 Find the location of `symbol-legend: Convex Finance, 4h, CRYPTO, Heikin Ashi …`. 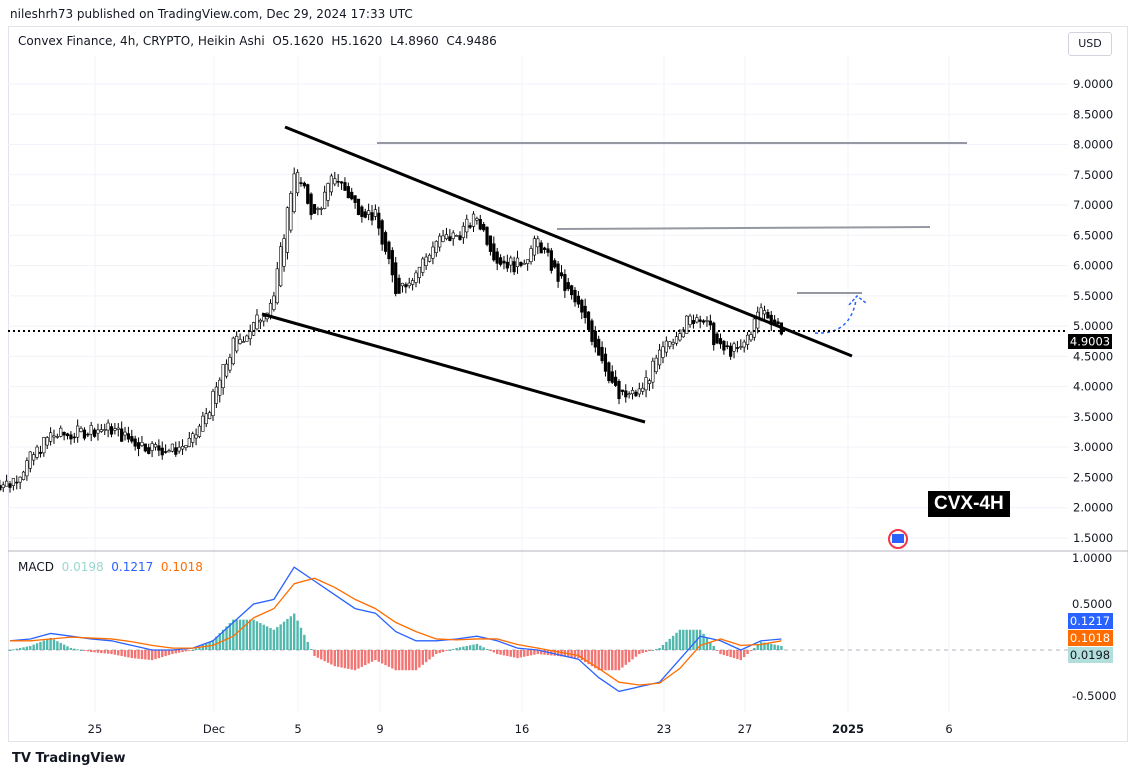

symbol-legend: Convex Finance, 4h, CRYPTO, Heikin Ashi … is located at coordinates (257, 41).